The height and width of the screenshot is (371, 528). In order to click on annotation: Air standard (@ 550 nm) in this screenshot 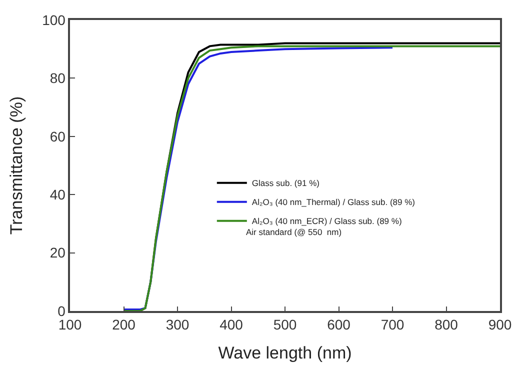, I will do `click(294, 232)`.